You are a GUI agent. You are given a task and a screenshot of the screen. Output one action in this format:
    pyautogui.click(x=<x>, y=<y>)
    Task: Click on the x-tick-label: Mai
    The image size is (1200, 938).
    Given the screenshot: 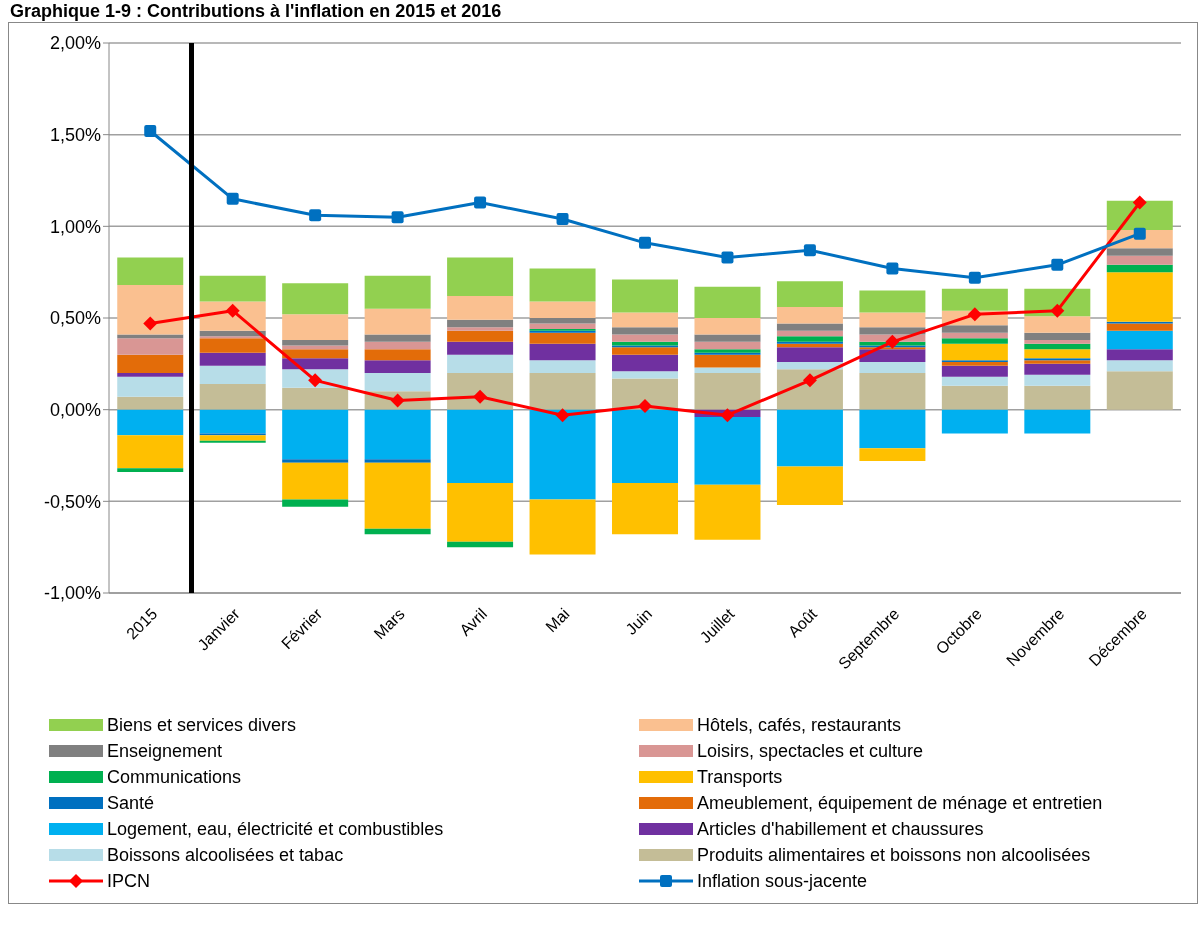 What is the action you would take?
    pyautogui.click(x=557, y=620)
    